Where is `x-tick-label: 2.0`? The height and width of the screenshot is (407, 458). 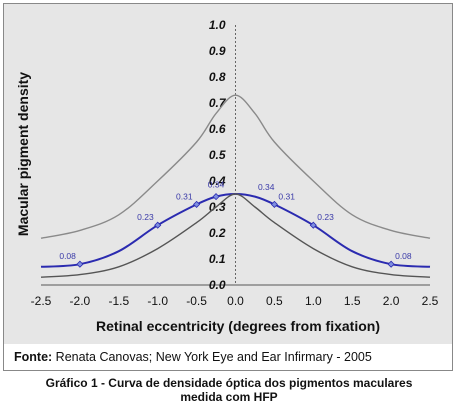
x-tick-label: 2.0 is located at coordinates (391, 301).